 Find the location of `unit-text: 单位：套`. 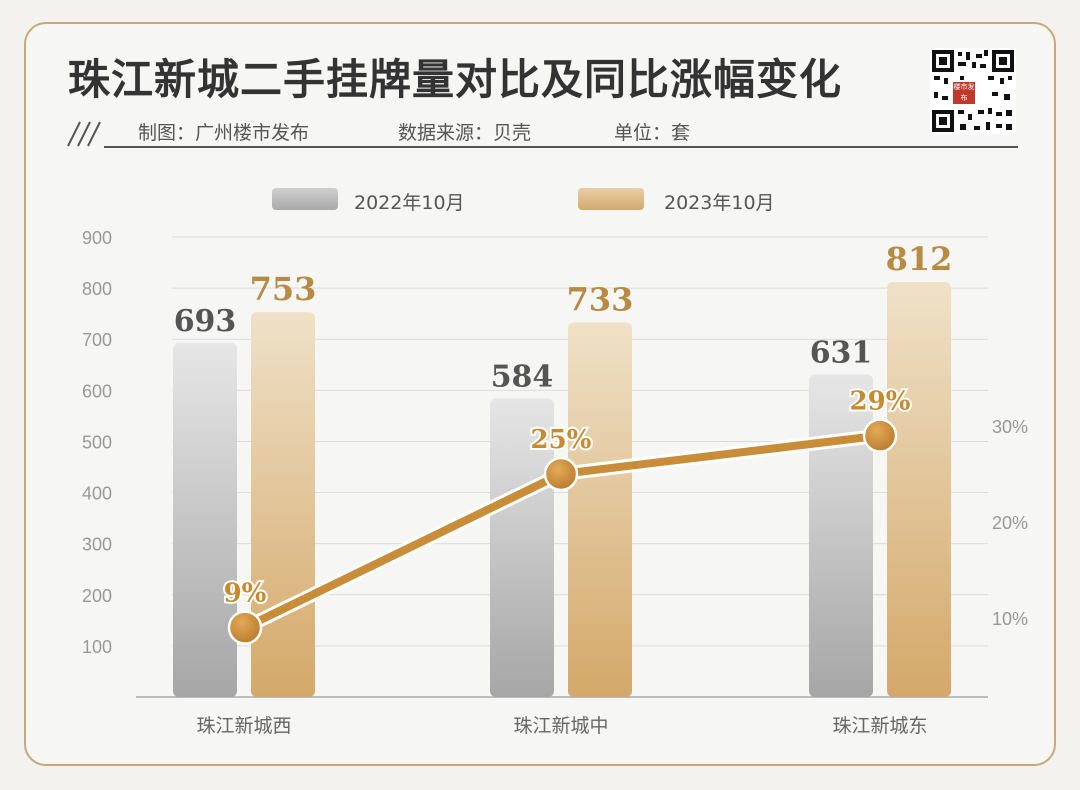

unit-text: 单位：套 is located at coordinates (652, 133).